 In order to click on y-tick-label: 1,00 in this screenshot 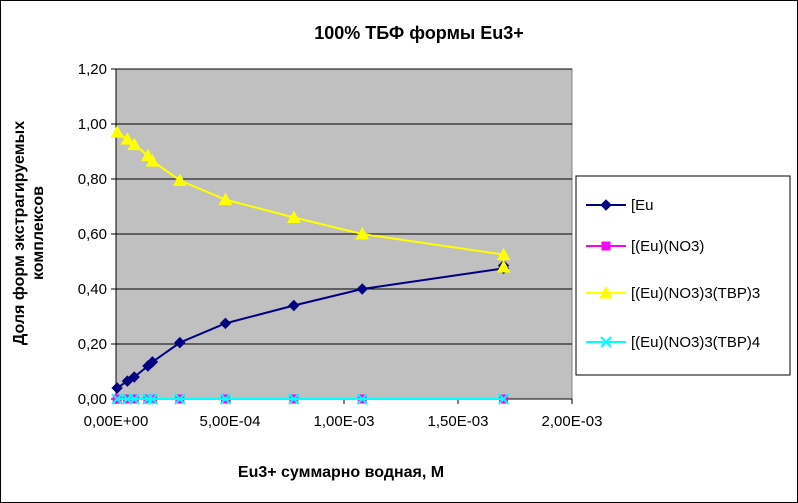, I will do `click(92, 124)`.